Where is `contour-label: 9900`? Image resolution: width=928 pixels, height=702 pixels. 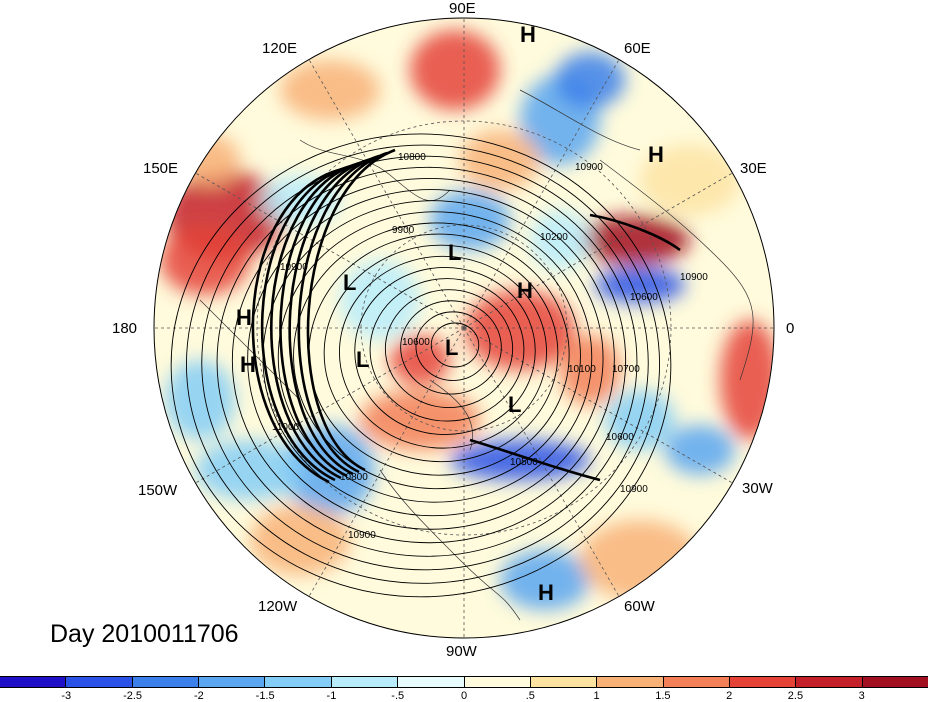
contour-label: 9900 is located at coordinates (403, 230).